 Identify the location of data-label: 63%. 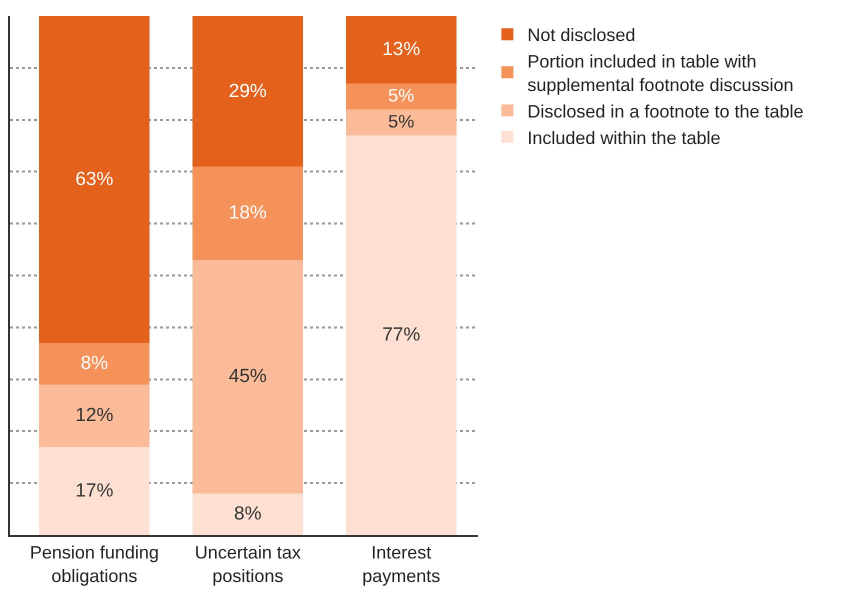
(94, 179).